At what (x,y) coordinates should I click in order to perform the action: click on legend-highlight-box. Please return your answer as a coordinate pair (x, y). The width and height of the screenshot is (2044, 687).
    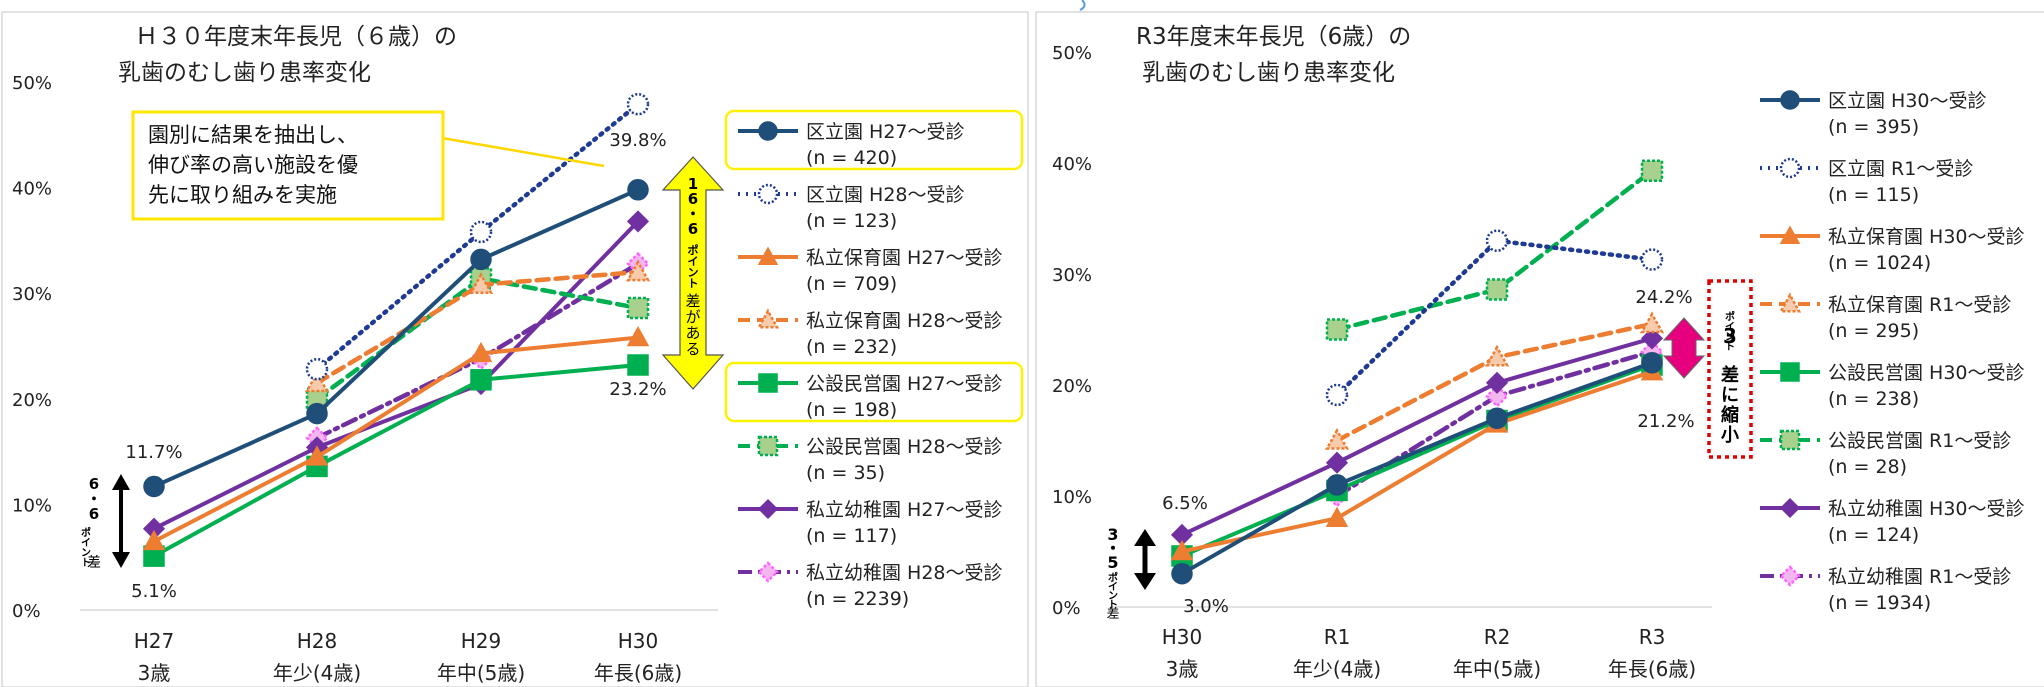
    Looking at the image, I should click on (874, 140).